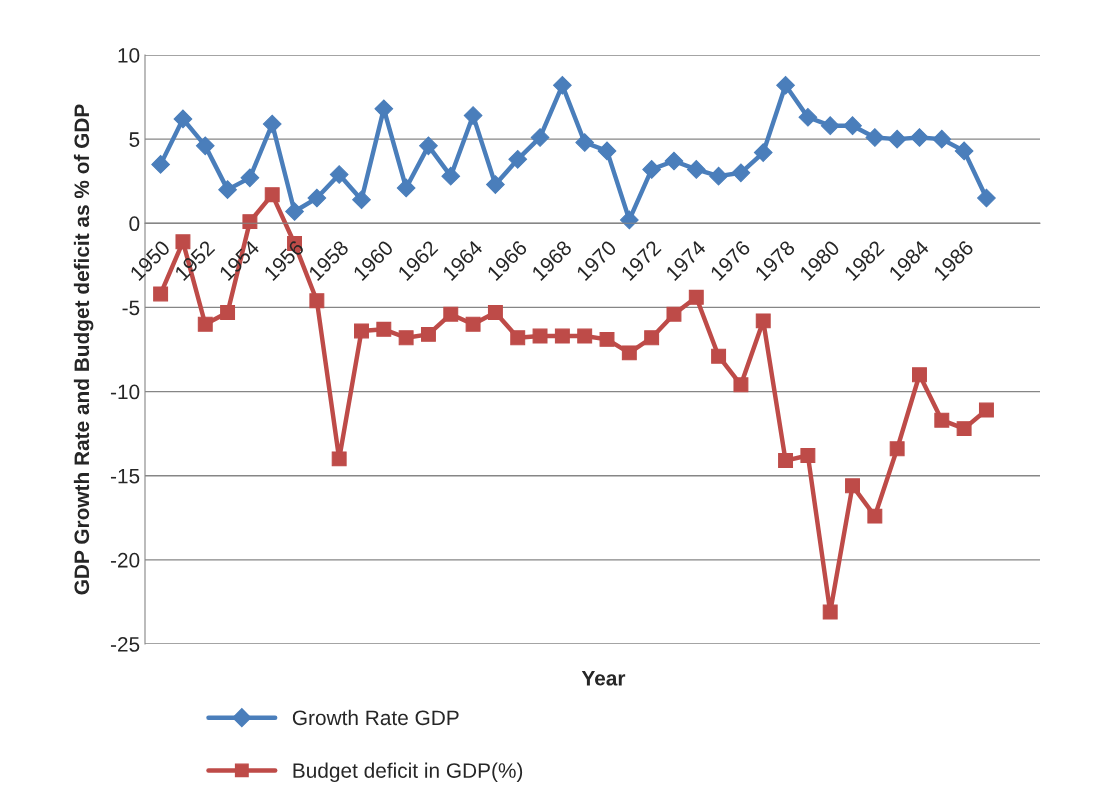 This screenshot has height=809, width=1096. What do you see at coordinates (129, 55) in the screenshot?
I see `y-tick-label: 10` at bounding box center [129, 55].